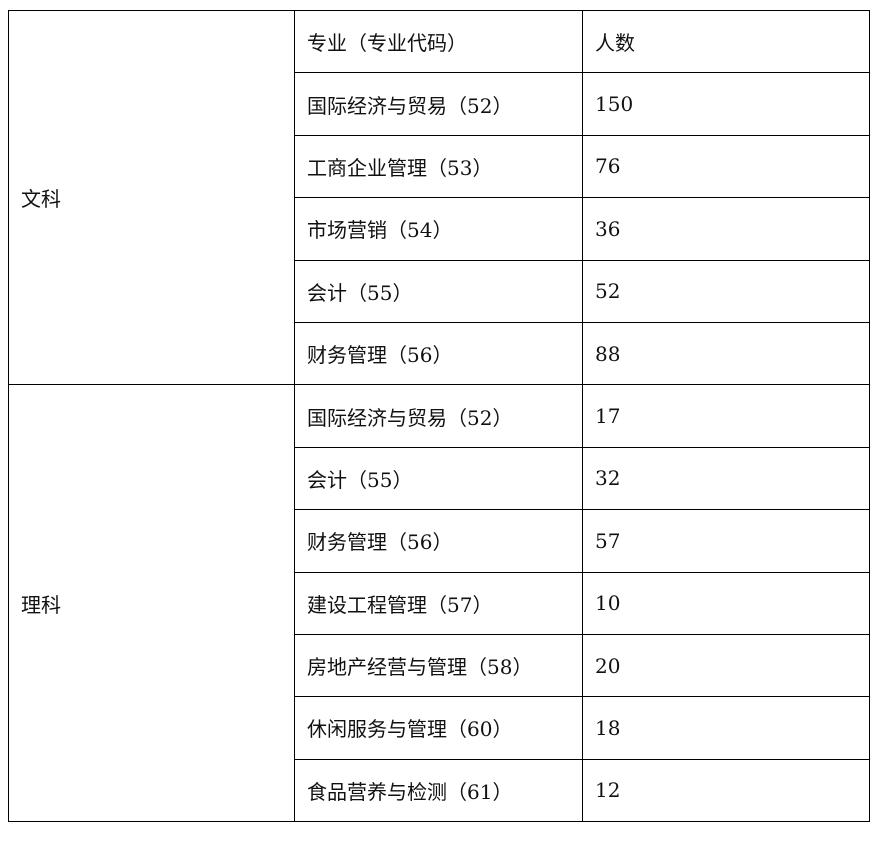  What do you see at coordinates (726, 478) in the screenshot?
I see `count-cell: 32` at bounding box center [726, 478].